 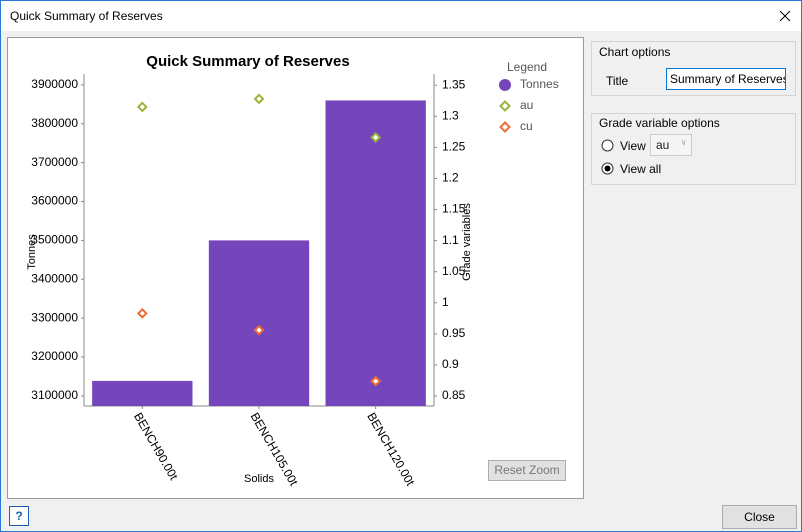 What do you see at coordinates (390, 449) in the screenshot?
I see `x-tick-label: BENCH120.00t` at bounding box center [390, 449].